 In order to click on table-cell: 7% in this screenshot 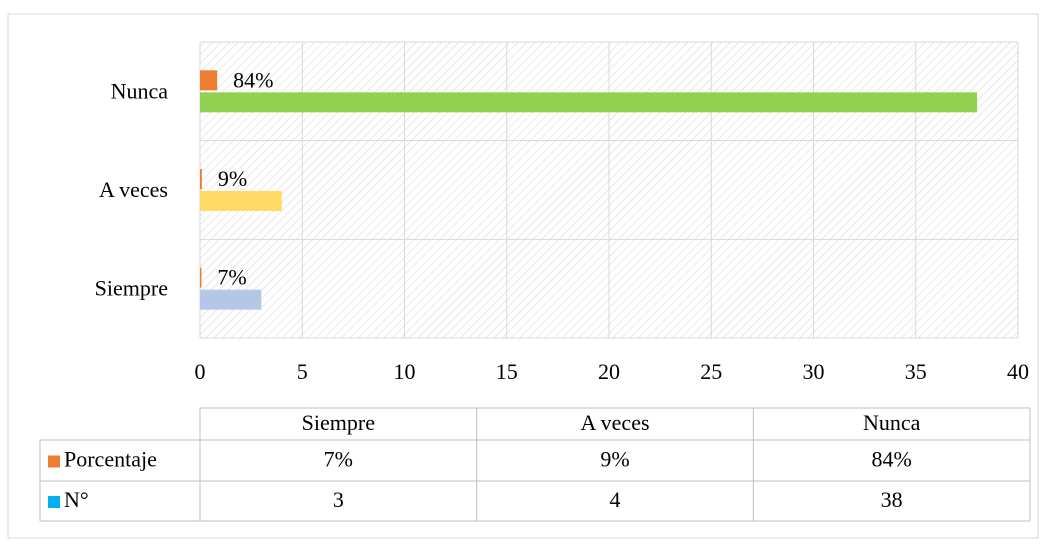, I will do `click(338, 459)`.